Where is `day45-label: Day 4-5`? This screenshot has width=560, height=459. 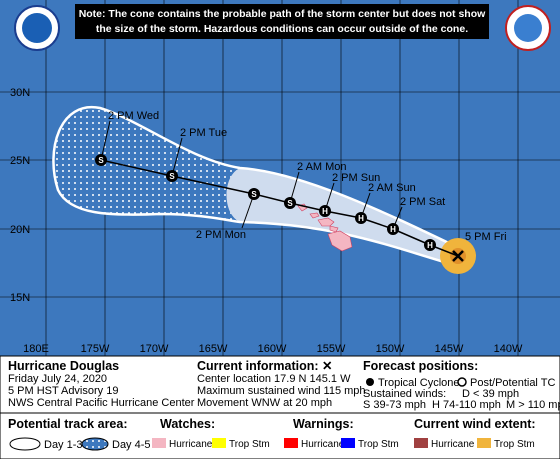
day45-label: Day 4-5 is located at coordinates (131, 445).